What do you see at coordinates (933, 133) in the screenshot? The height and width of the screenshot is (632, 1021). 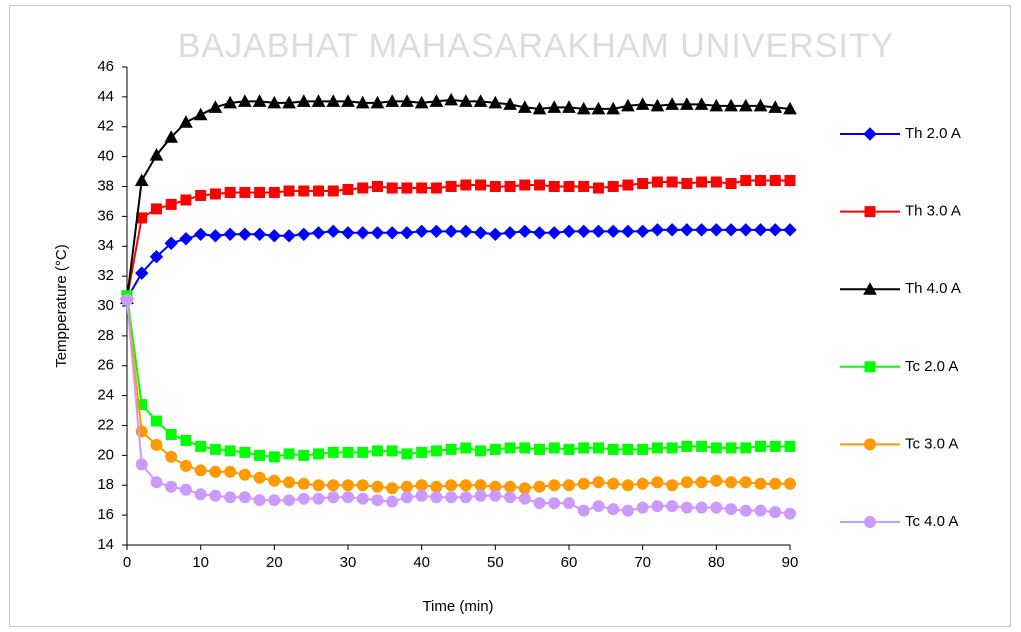 I see `legend-label: Th 2.0 A` at bounding box center [933, 133].